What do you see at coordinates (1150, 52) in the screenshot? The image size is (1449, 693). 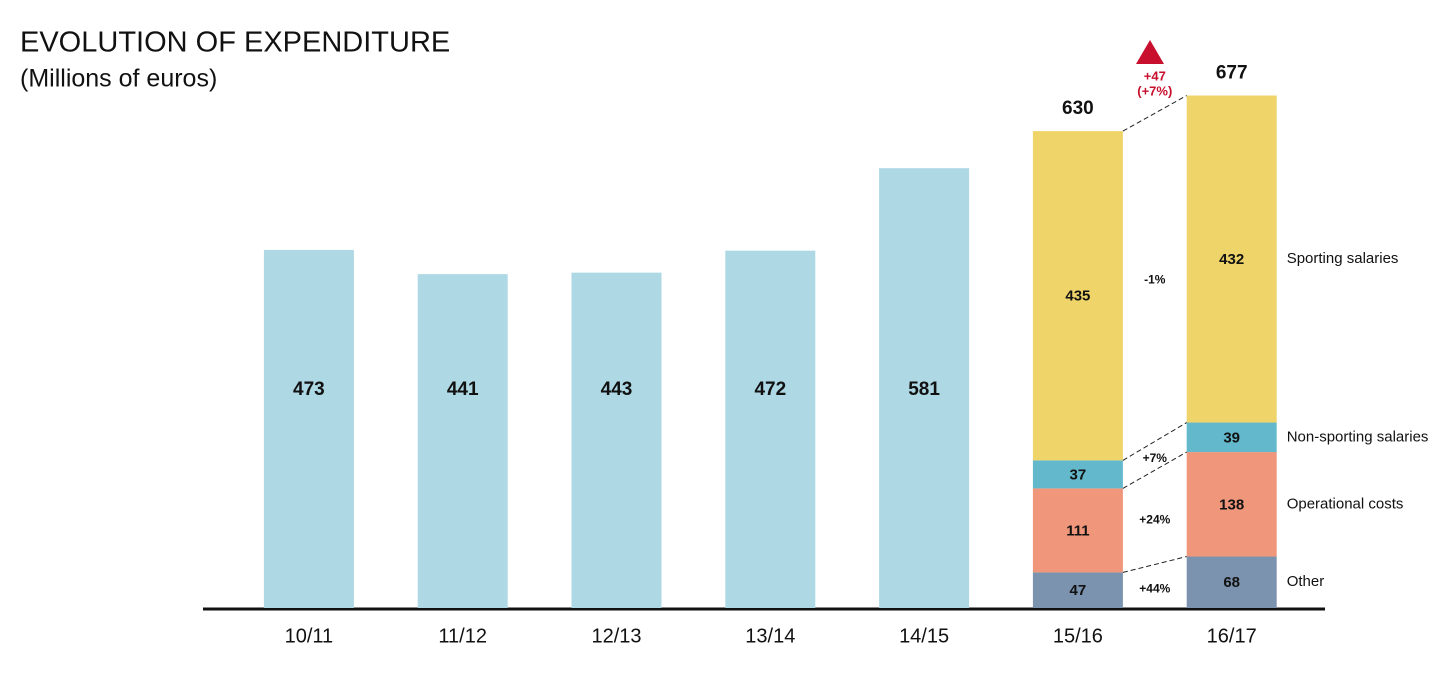 I see `increase-arrow` at bounding box center [1150, 52].